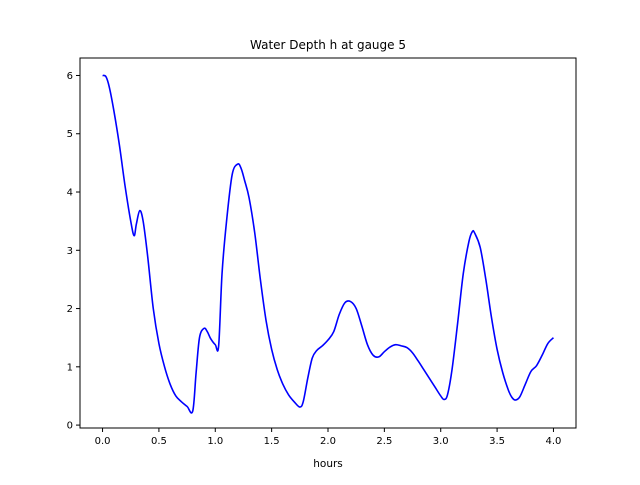  What do you see at coordinates (497, 441) in the screenshot?
I see `x-tick-label: 3.5` at bounding box center [497, 441].